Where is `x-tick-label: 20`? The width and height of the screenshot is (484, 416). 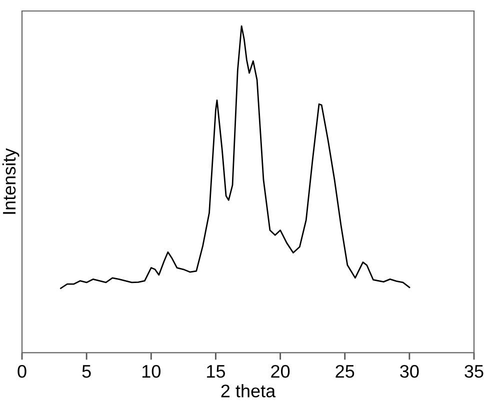
x-tick-label: 20 is located at coordinates (280, 371).